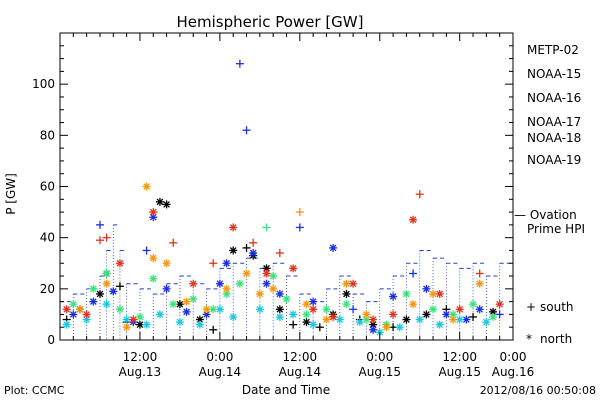  What do you see at coordinates (557, 307) in the screenshot?
I see `marker-key-south-label: south` at bounding box center [557, 307].